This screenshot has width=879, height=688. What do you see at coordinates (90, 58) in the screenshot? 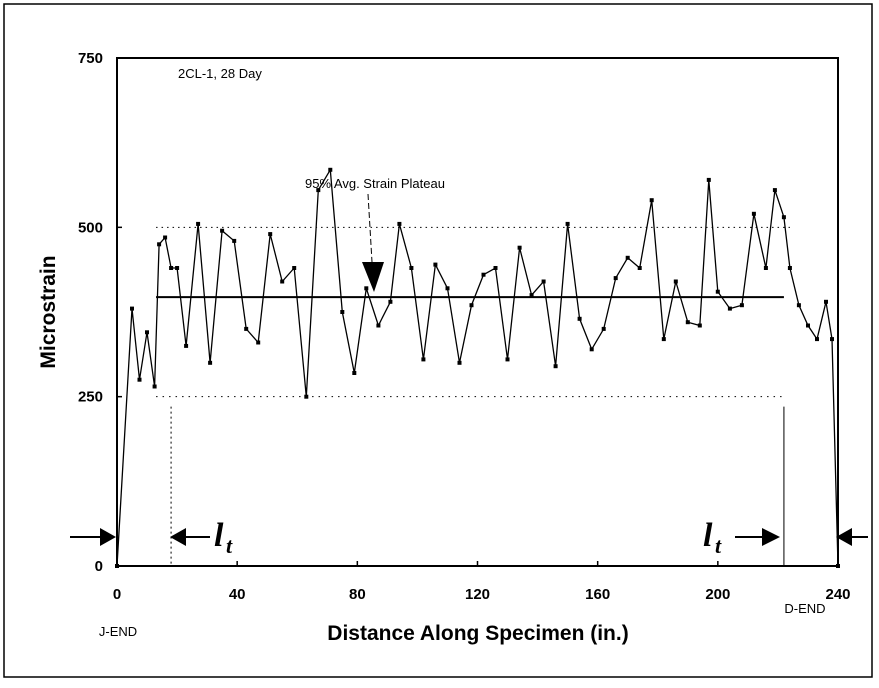
I see `y-tick-label: 750` at bounding box center [90, 58].